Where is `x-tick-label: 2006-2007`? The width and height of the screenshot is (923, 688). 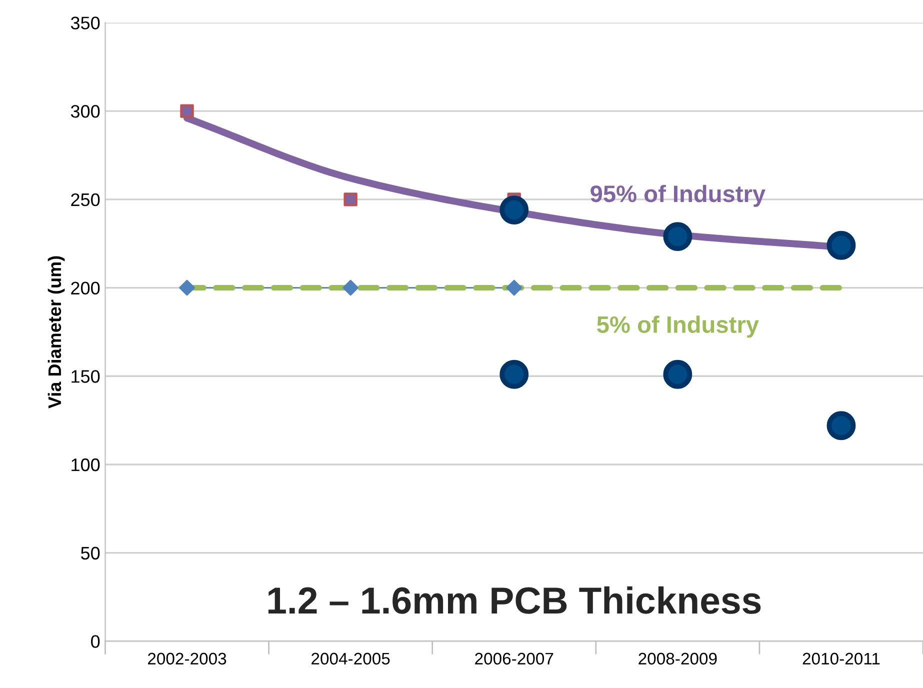 x-tick-label: 2006-2007 is located at coordinates (514, 658).